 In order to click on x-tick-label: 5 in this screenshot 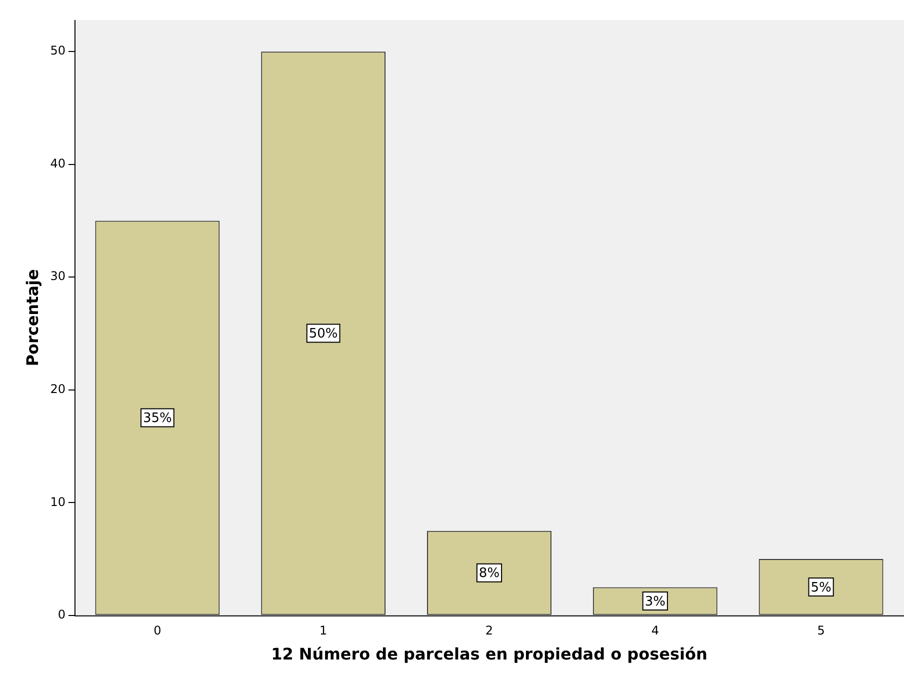, I will do `click(821, 631)`.